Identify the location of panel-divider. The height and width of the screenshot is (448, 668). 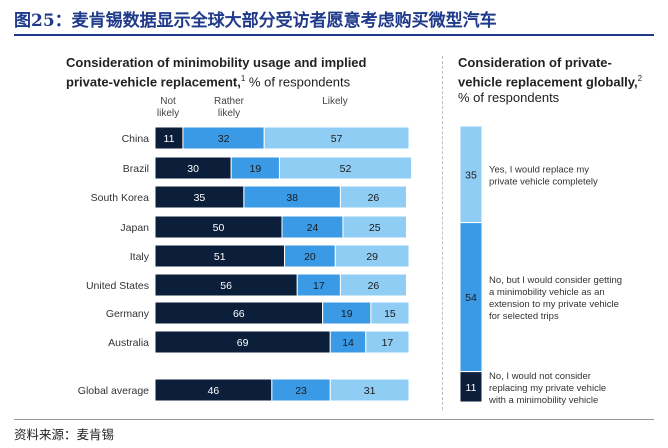
(442, 233).